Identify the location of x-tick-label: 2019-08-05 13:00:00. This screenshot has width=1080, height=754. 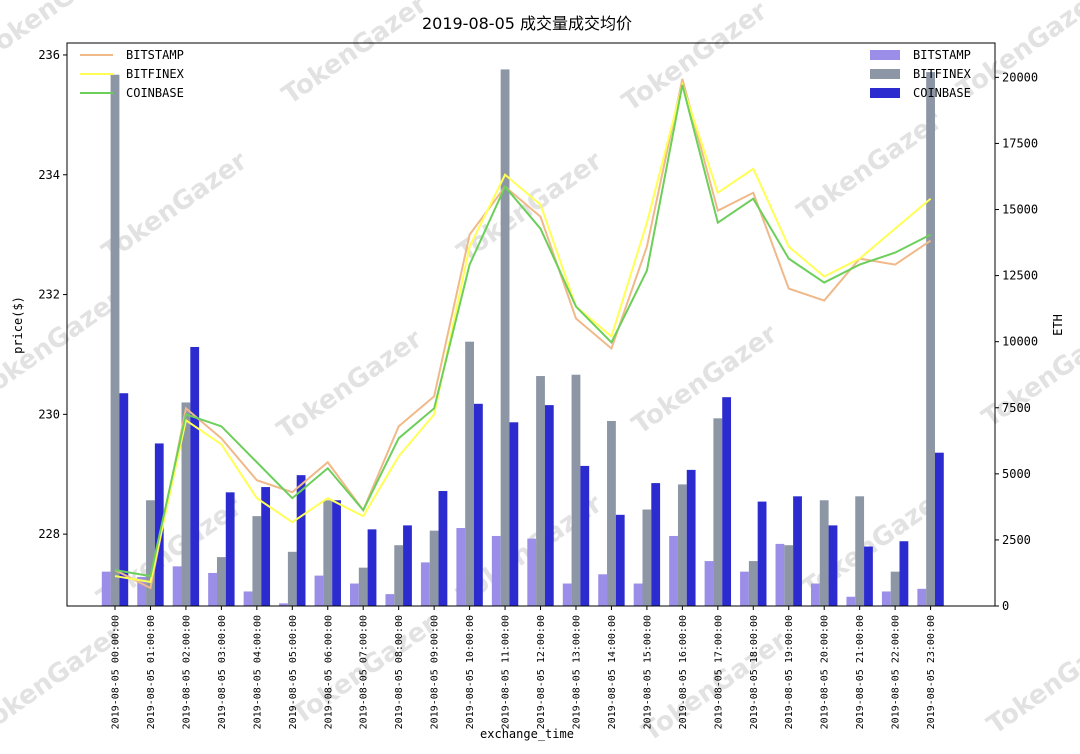
(576, 672).